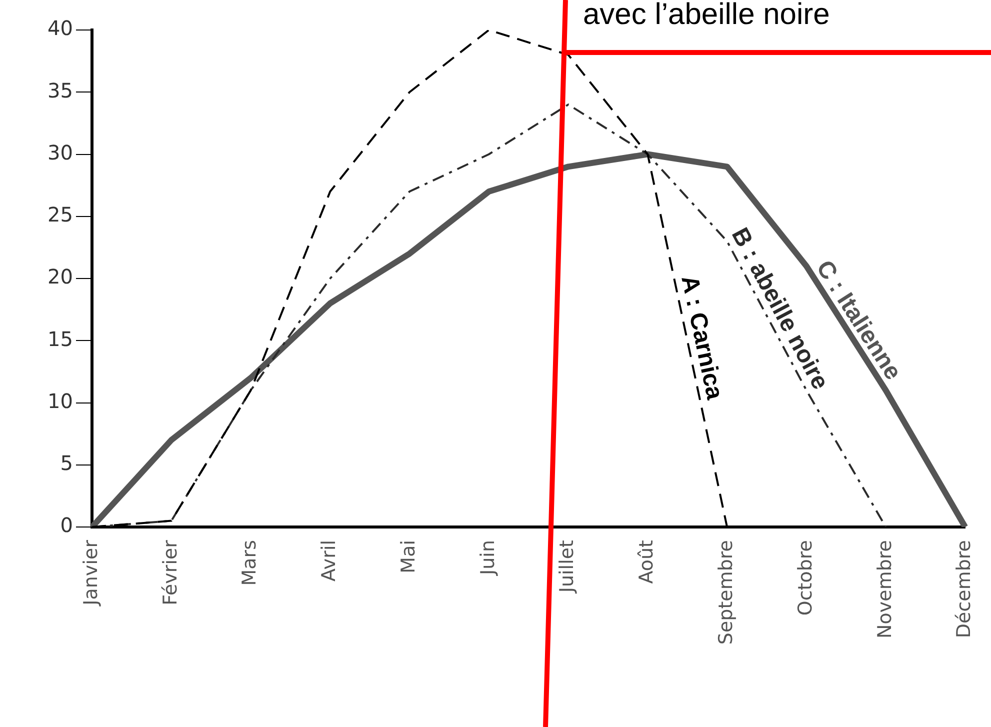 The height and width of the screenshot is (727, 991). Describe the element at coordinates (249, 563) in the screenshot. I see `x-tick-label: Mars` at that location.